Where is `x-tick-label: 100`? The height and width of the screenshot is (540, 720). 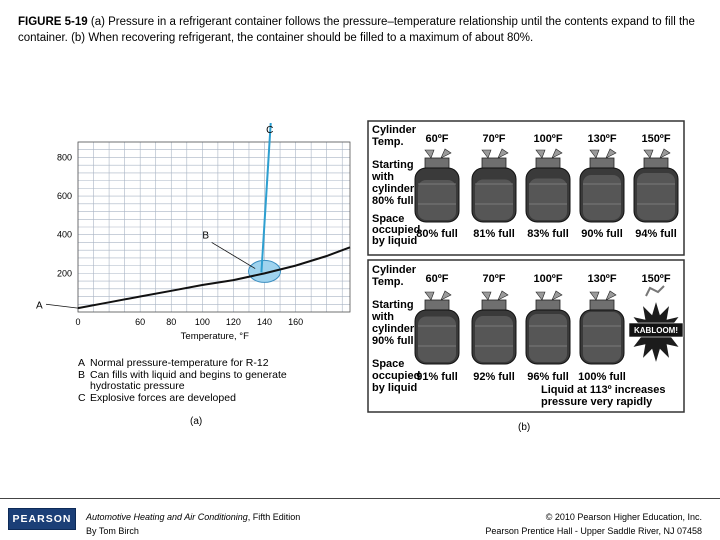
x-tick-label: 100 is located at coordinates (202, 322).